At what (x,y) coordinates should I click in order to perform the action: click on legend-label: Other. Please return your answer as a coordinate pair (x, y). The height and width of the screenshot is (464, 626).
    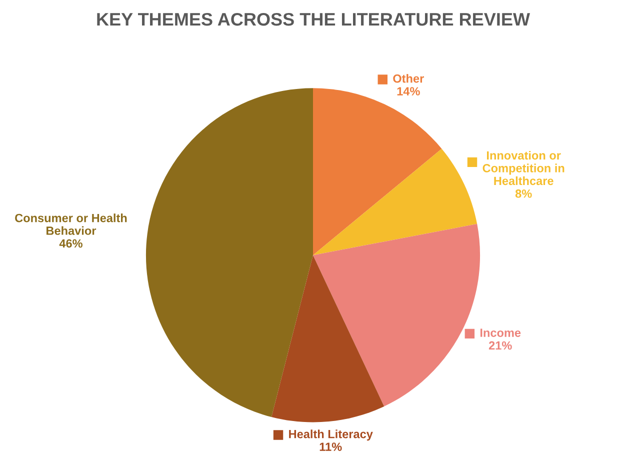
    Looking at the image, I should click on (408, 78).